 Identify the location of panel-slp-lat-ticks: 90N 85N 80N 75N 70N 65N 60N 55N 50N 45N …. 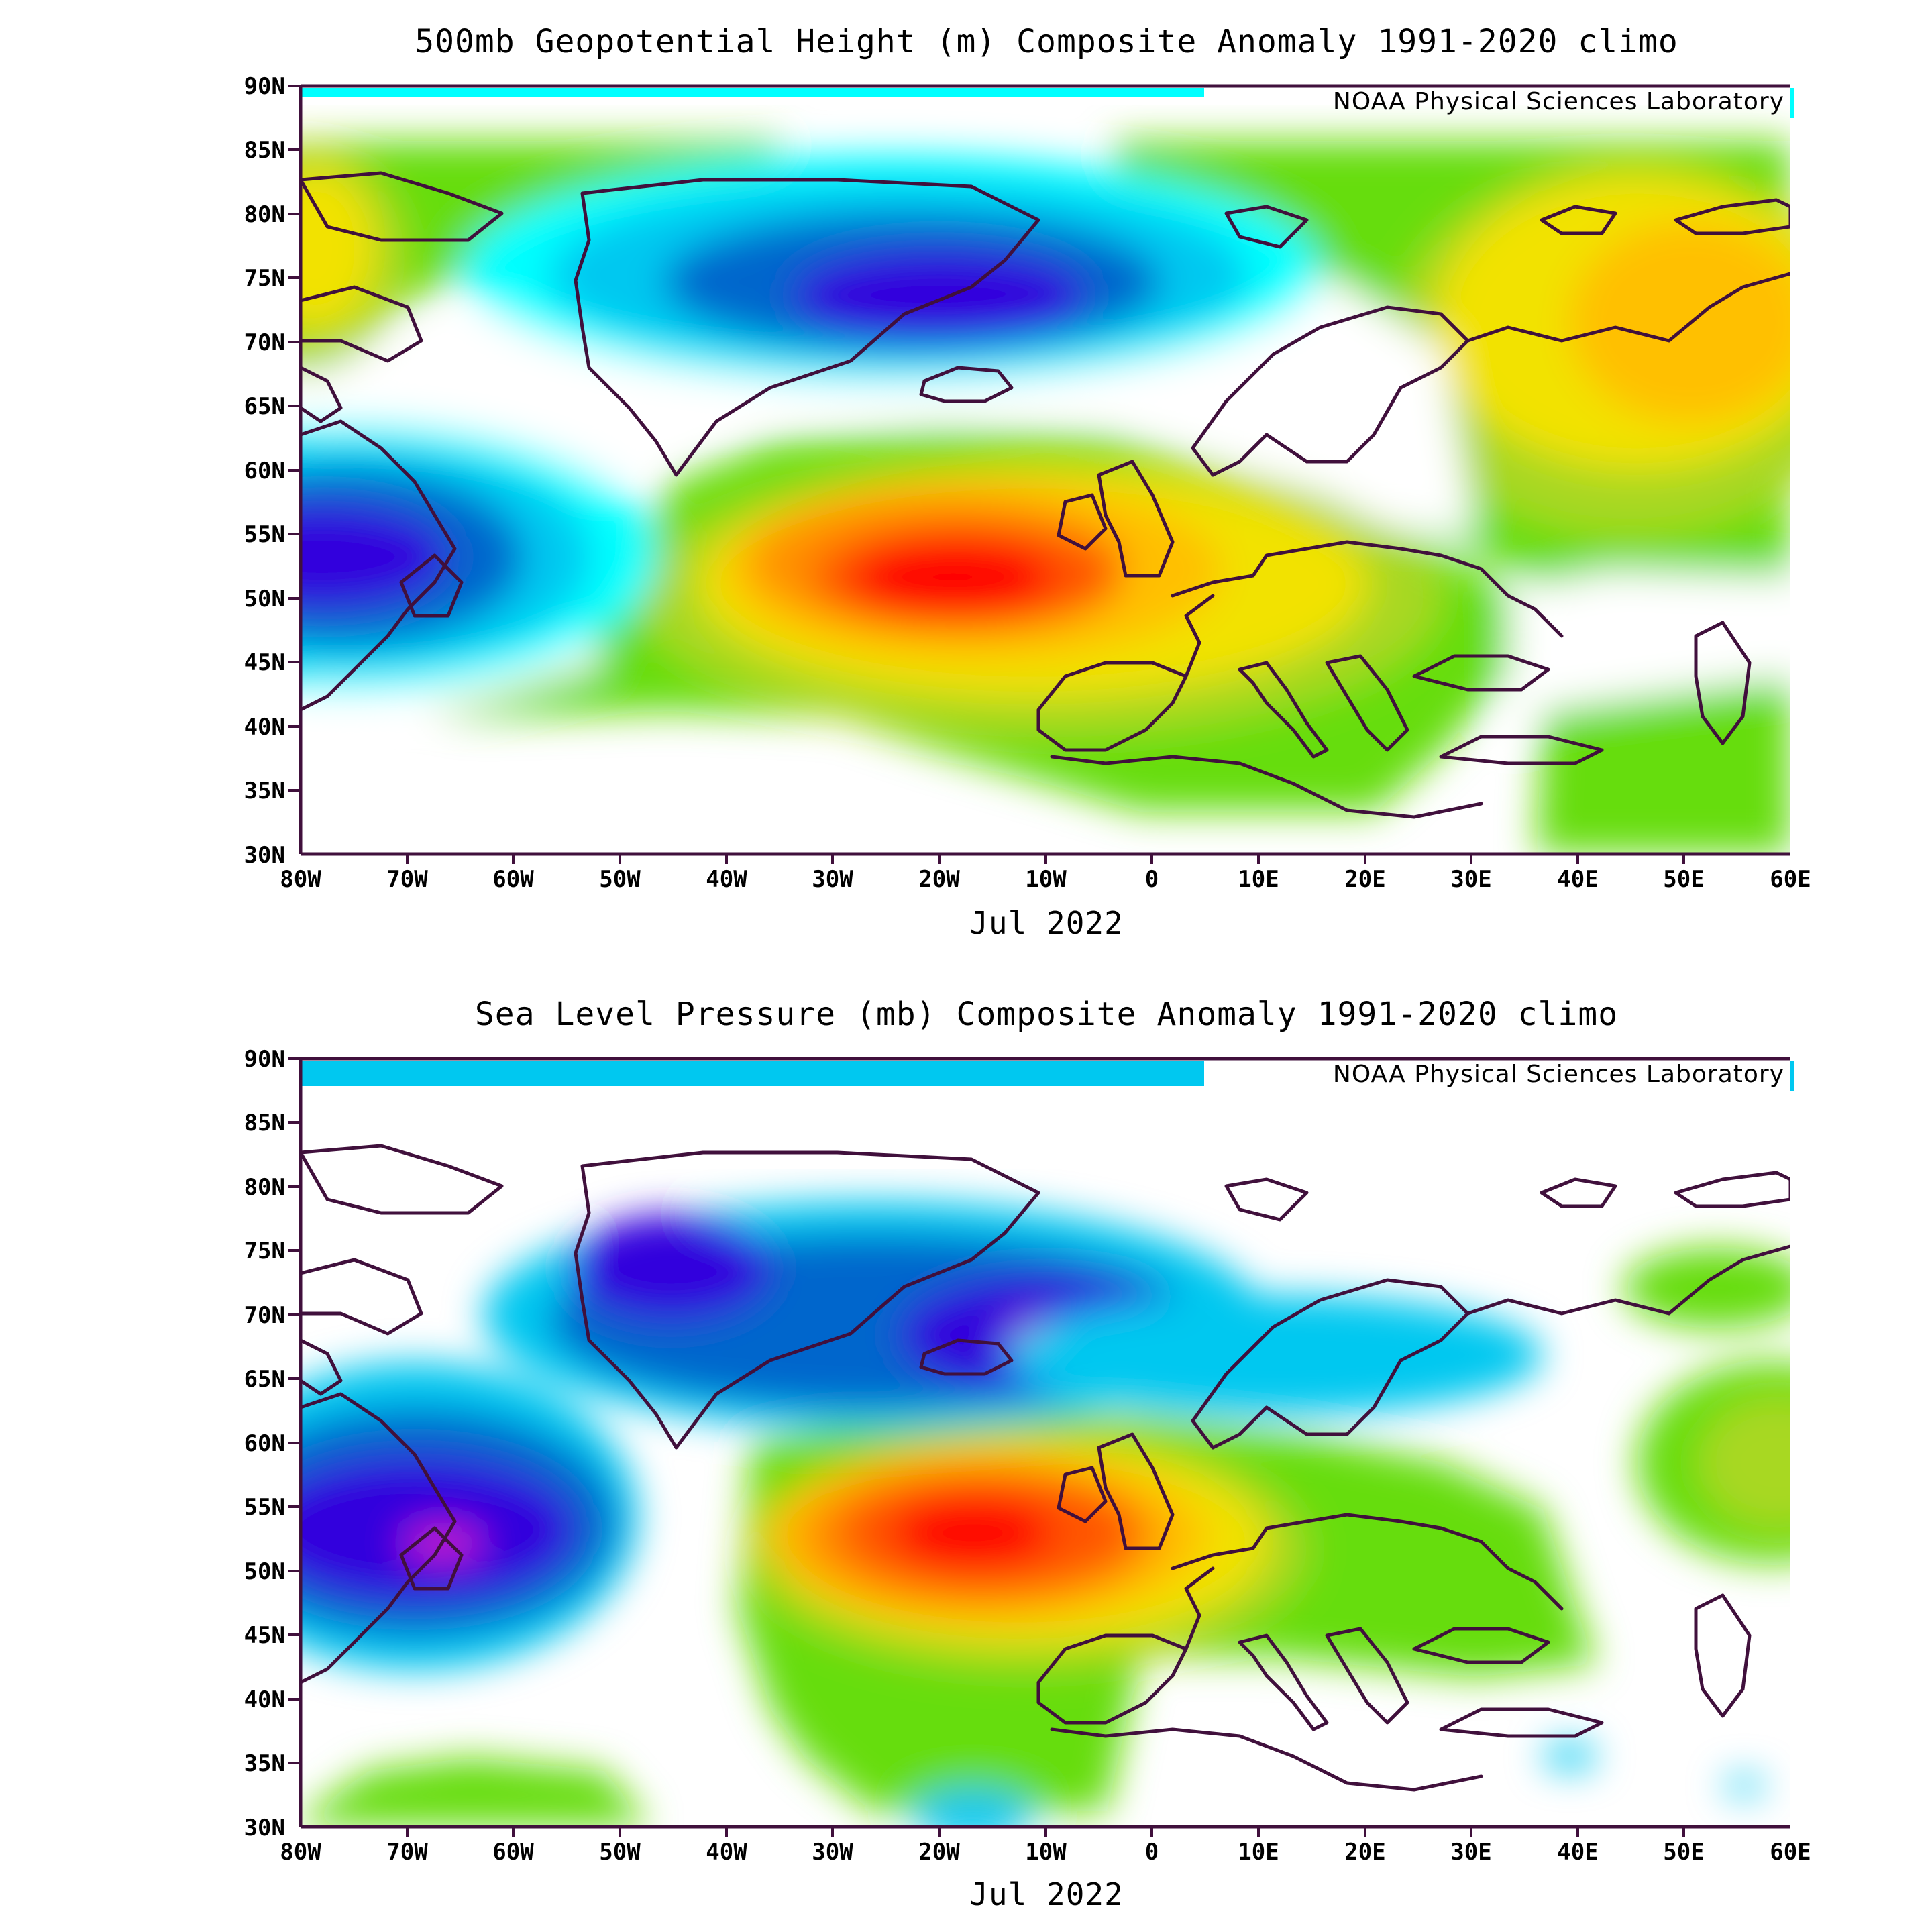
(264, 1443).